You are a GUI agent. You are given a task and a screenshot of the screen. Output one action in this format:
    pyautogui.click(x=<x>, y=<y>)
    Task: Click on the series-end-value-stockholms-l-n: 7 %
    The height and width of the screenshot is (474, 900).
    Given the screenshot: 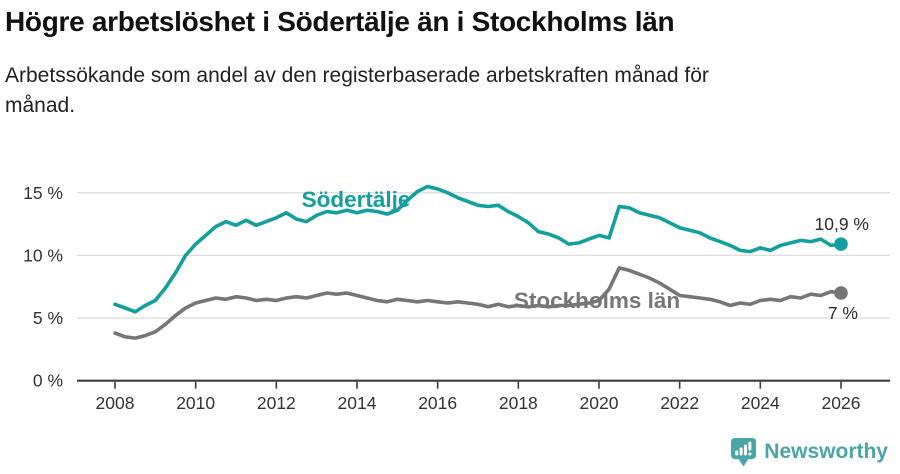 What is the action you would take?
    pyautogui.click(x=843, y=313)
    